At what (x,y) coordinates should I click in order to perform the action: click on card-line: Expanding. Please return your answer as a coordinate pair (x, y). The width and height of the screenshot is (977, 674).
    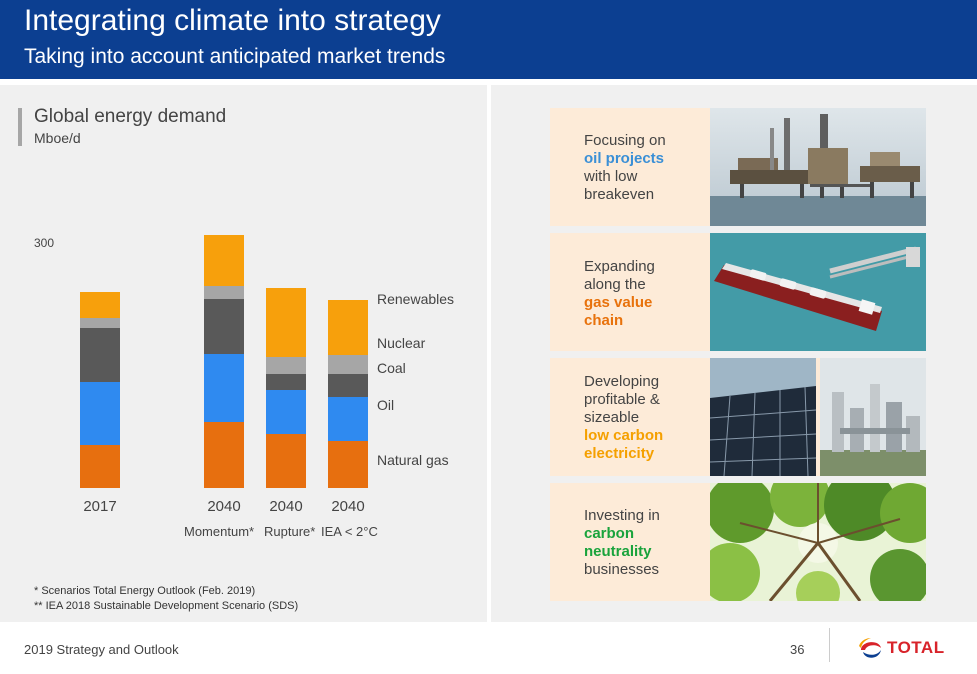
    Looking at the image, I should click on (619, 266).